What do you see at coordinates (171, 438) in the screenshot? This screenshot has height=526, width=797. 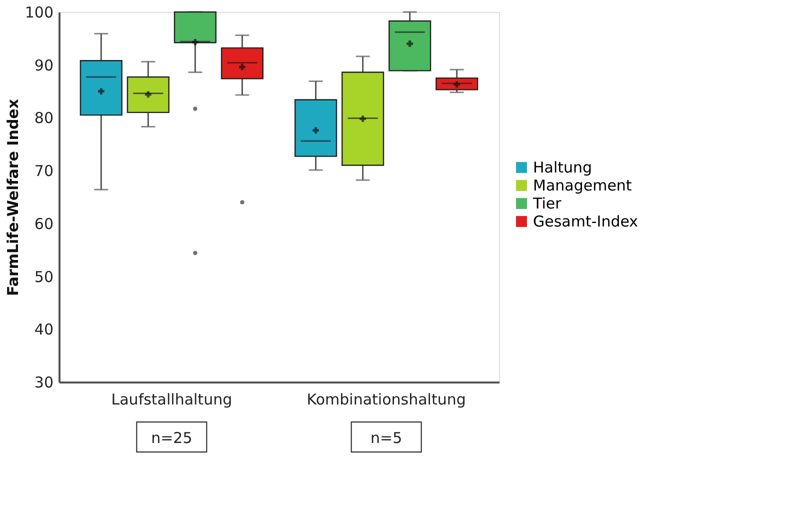 I see `text: n=25` at bounding box center [171, 438].